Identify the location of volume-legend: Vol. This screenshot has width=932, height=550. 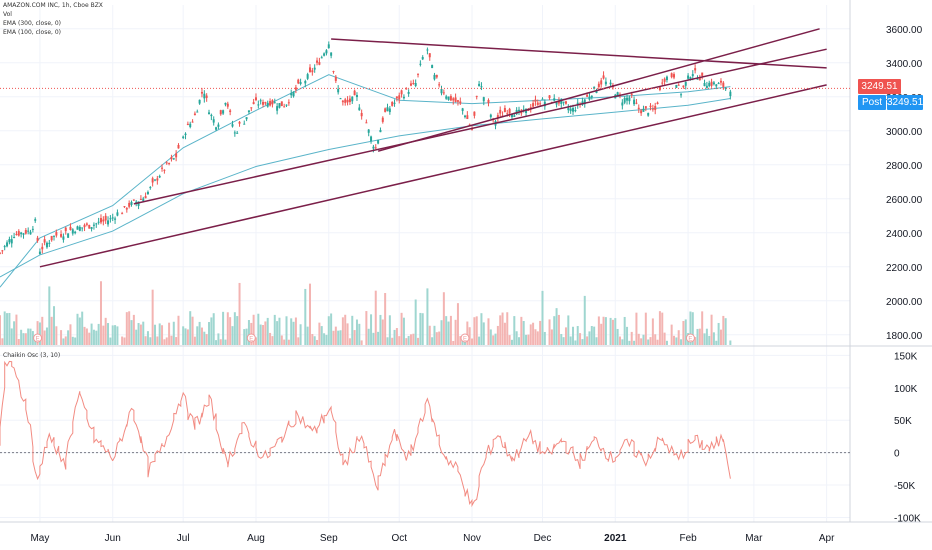
(7, 14).